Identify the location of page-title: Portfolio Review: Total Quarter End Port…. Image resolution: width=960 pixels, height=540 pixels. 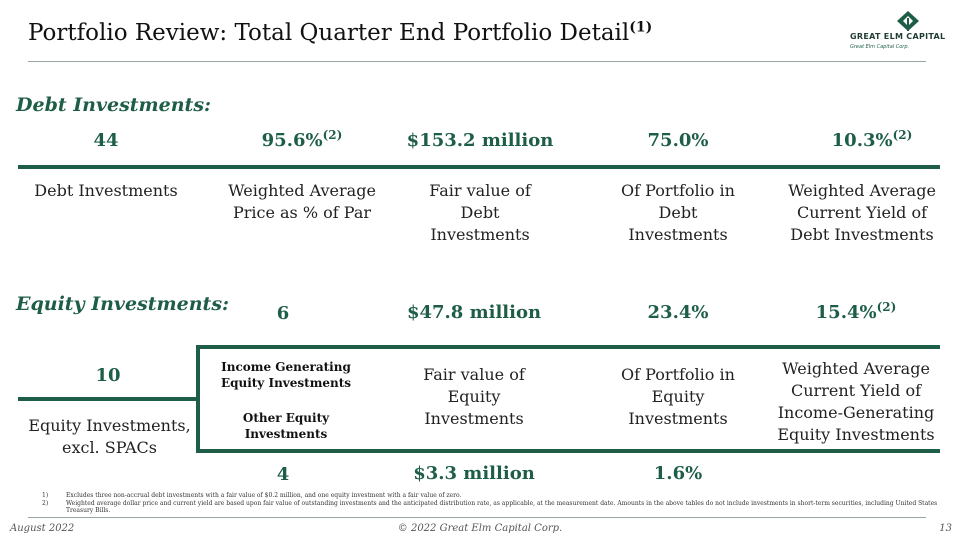
(340, 32).